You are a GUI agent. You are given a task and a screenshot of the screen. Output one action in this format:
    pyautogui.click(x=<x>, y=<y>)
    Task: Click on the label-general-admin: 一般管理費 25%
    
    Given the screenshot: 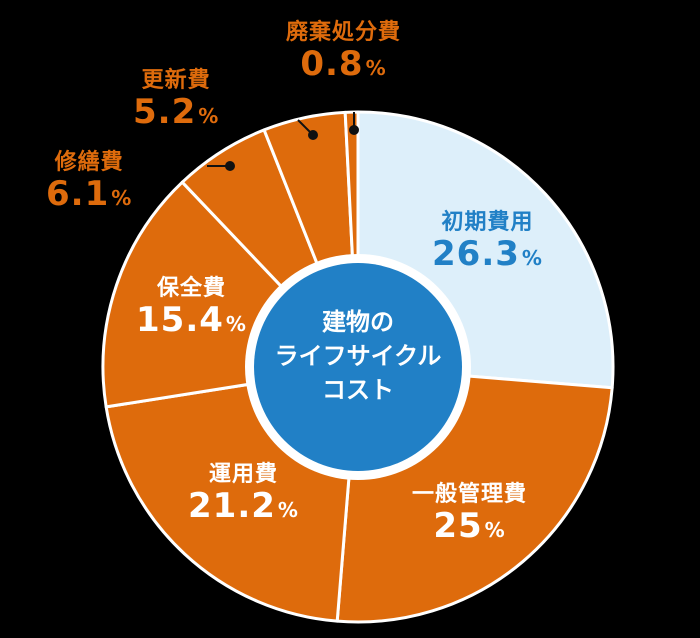 What is the action you would take?
    pyautogui.click(x=470, y=514)
    